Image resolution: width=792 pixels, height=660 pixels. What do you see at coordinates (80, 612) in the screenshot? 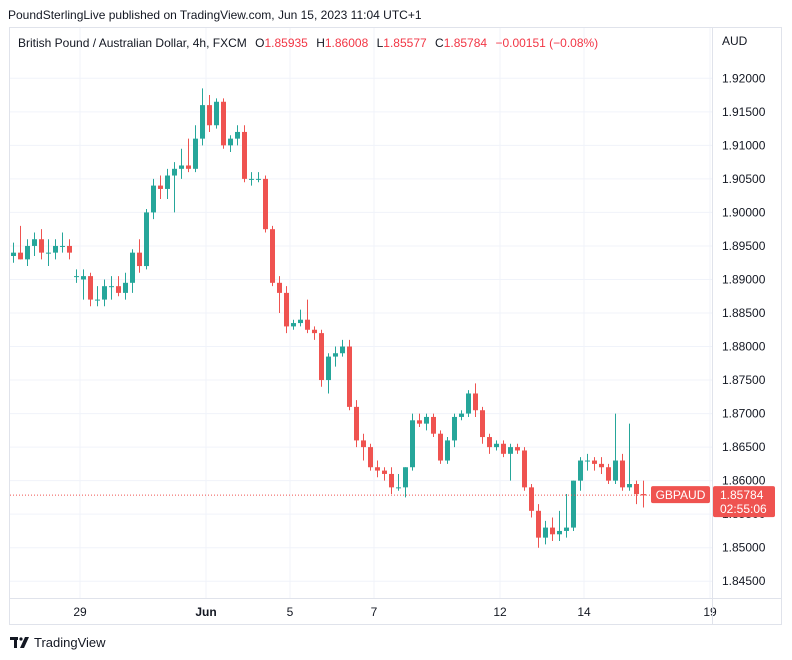
I see `x-tick-label: 29` at bounding box center [80, 612].